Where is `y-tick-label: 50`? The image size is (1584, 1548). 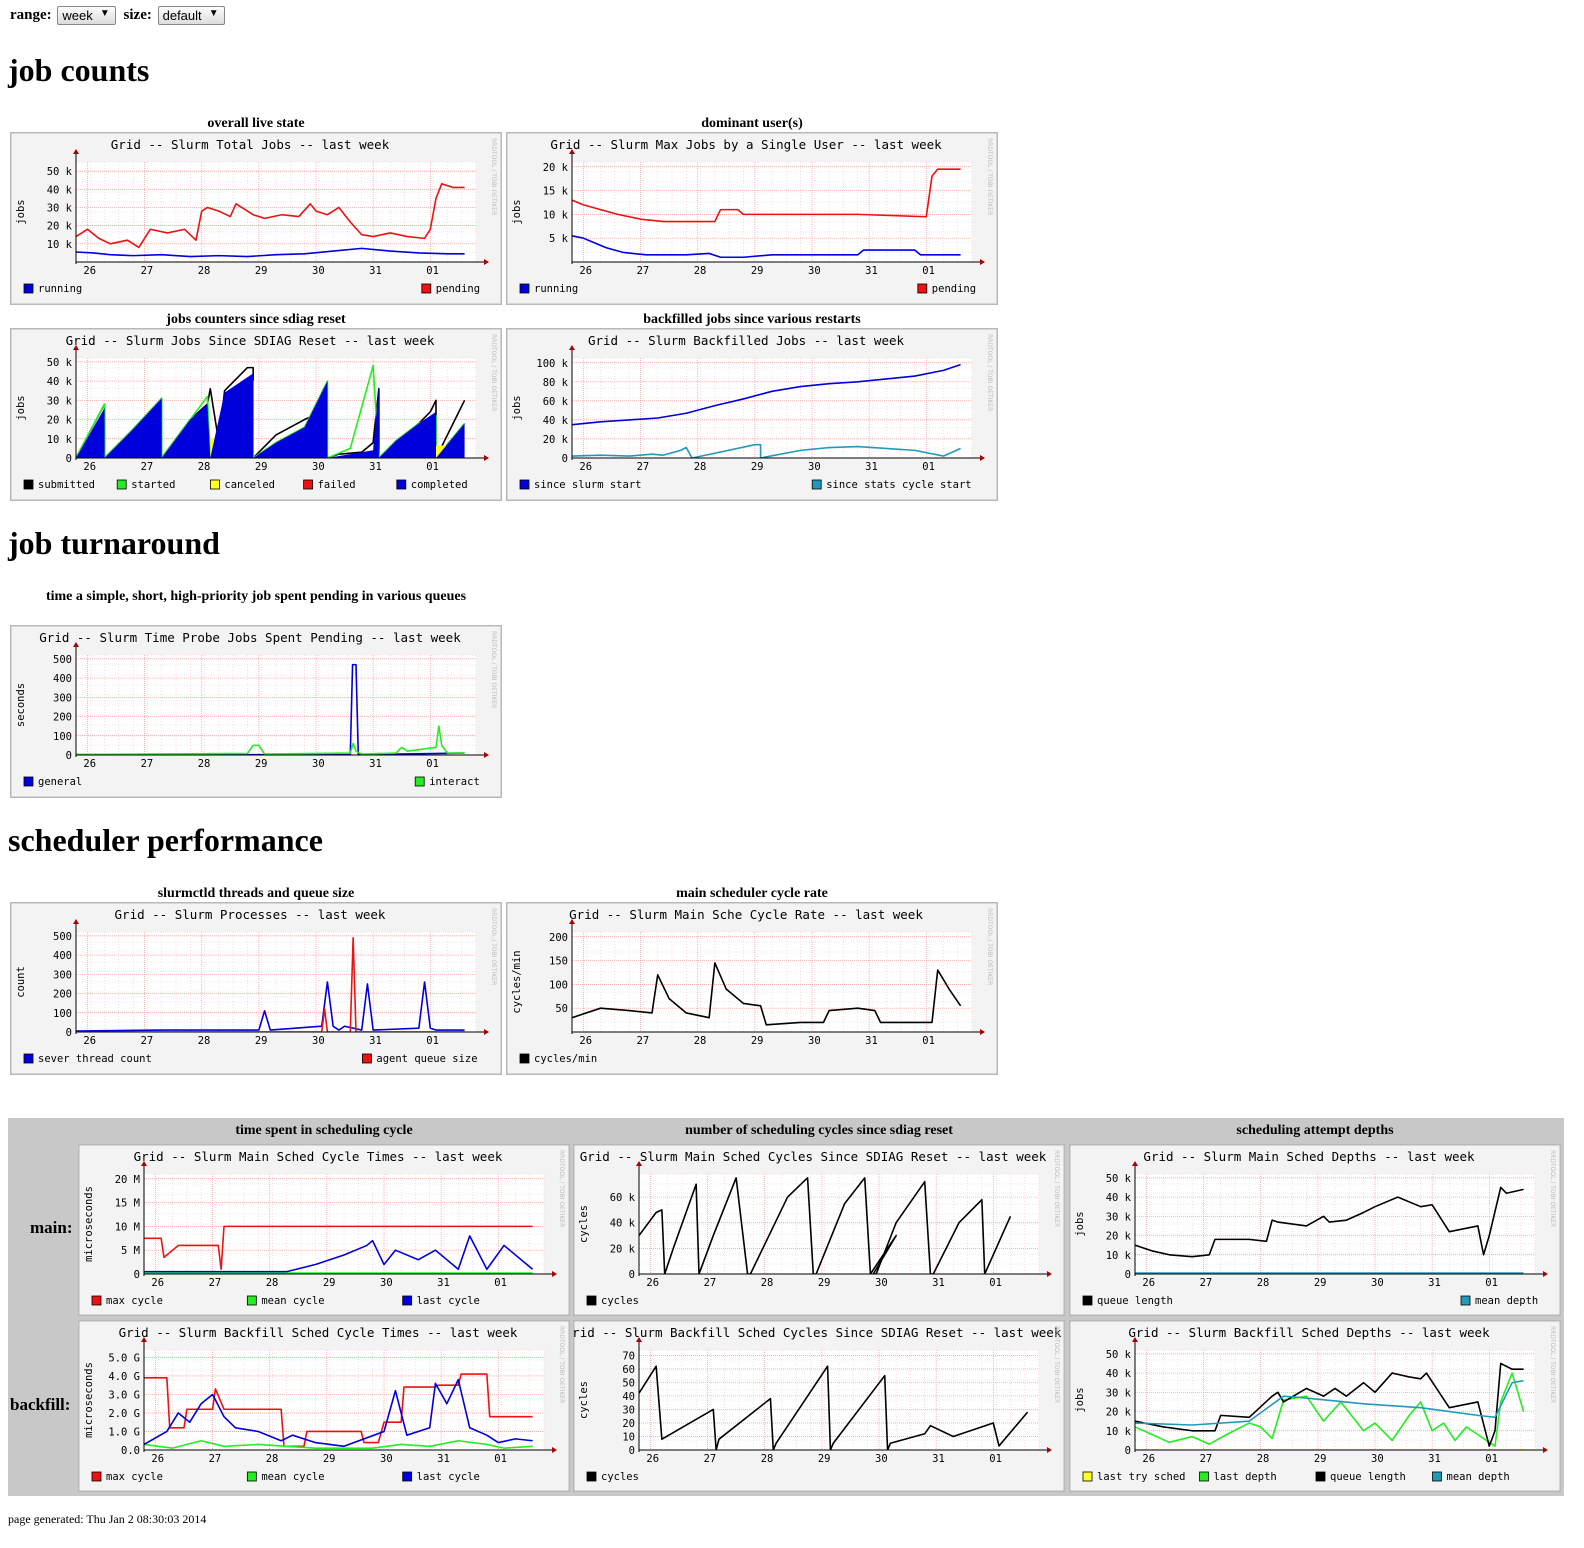 y-tick-label: 50 is located at coordinates (628, 1383).